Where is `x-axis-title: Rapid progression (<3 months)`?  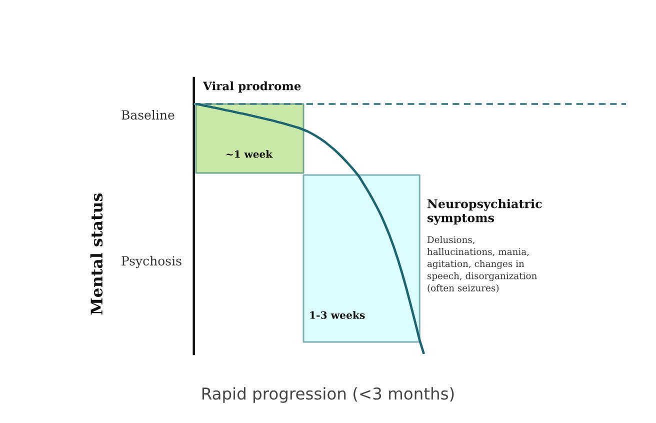
x-axis-title: Rapid progression (<3 months) is located at coordinates (328, 395).